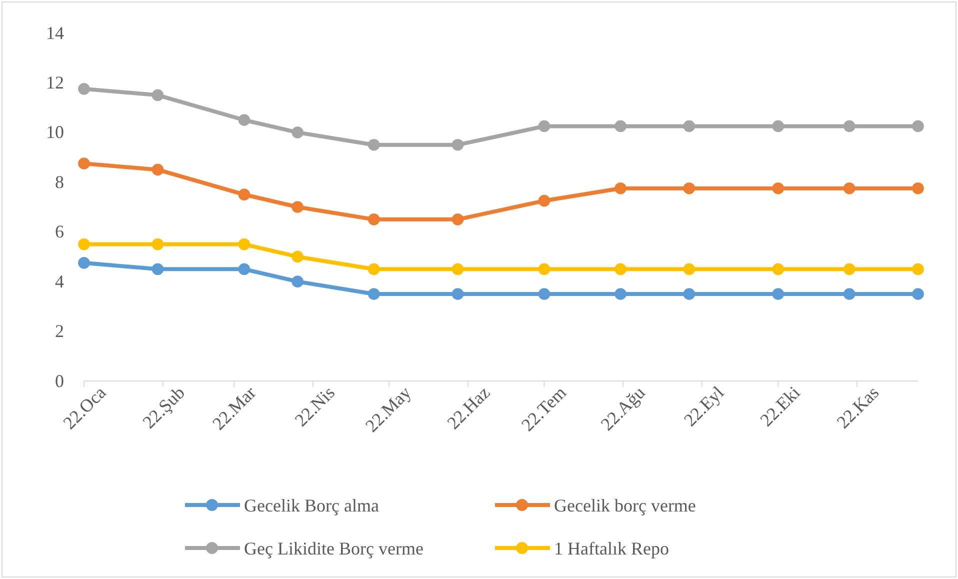  Describe the element at coordinates (611, 548) in the screenshot. I see `legend-label: 1 Haftalık Repo` at that location.